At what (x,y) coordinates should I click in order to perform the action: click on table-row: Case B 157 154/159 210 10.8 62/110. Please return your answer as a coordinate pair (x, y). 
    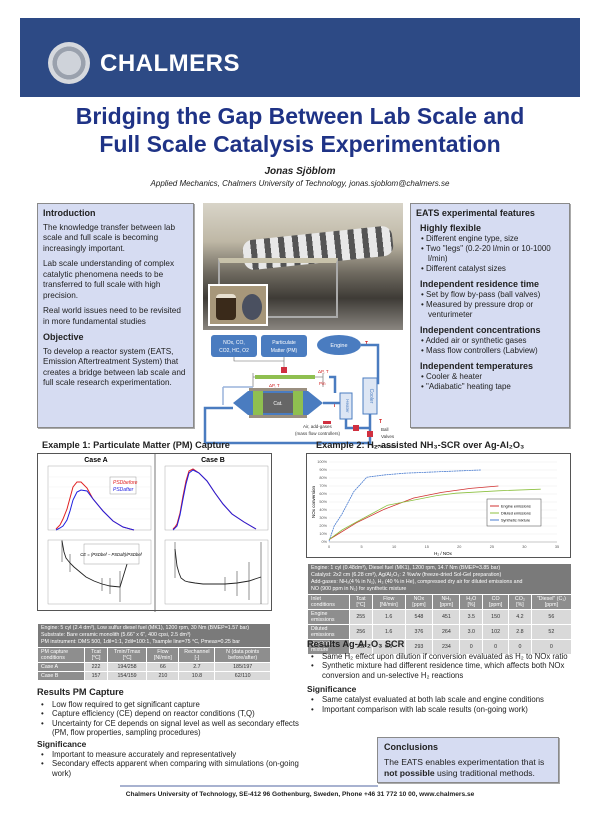
    Looking at the image, I should click on (153, 676).